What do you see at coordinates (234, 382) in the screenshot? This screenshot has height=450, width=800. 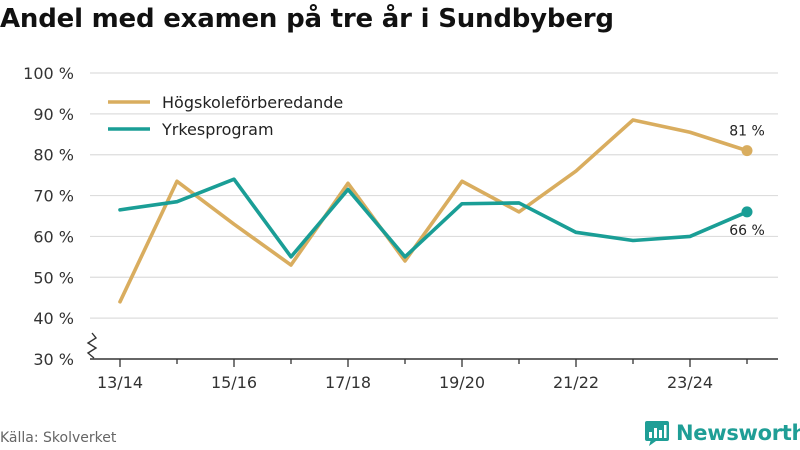 I see `x-tick-label: 15/16` at bounding box center [234, 382].